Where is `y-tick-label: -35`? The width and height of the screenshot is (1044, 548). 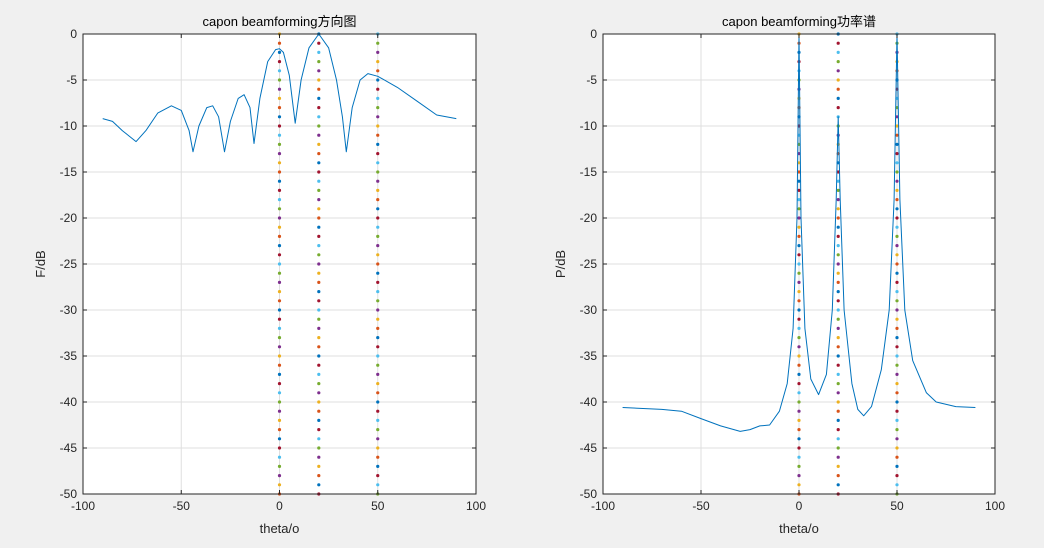
y-tick-label: -35 is located at coordinates (69, 356).